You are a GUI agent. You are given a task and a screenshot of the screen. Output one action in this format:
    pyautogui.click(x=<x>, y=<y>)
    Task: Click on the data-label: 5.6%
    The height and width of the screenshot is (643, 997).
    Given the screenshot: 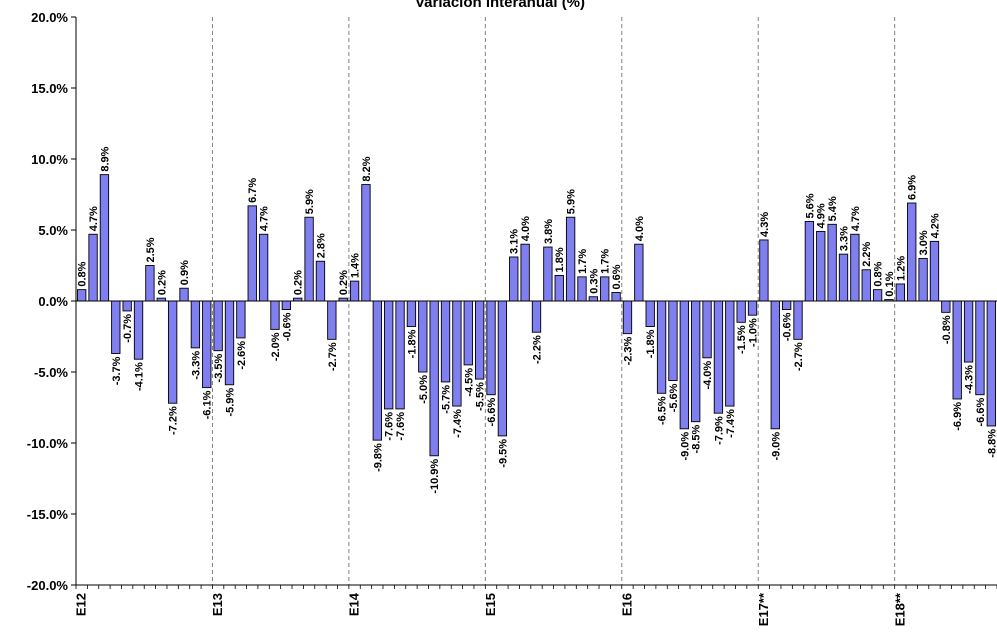 What is the action you would take?
    pyautogui.click(x=810, y=205)
    